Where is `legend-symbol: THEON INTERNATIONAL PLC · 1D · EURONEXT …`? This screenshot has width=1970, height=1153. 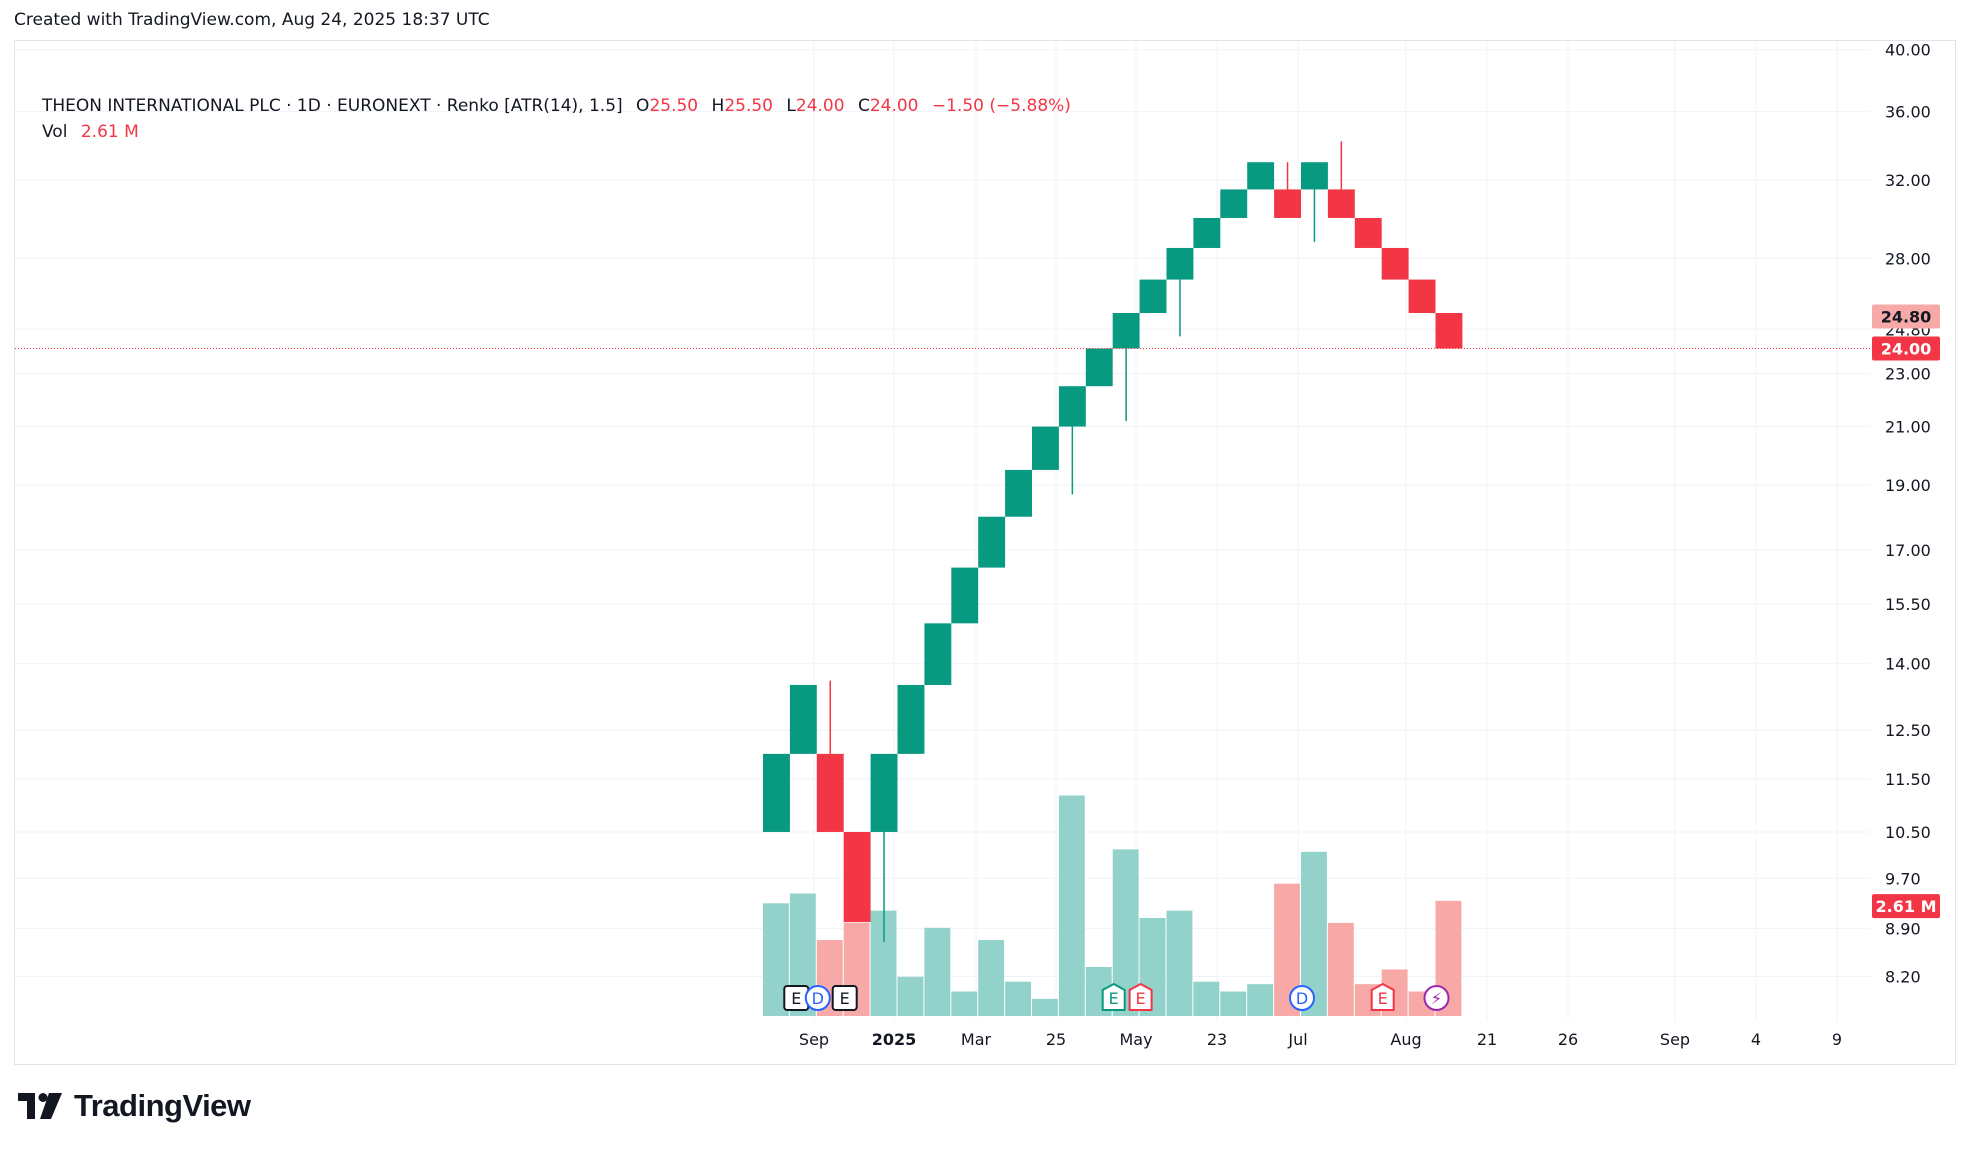 legend-symbol: THEON INTERNATIONAL PLC · 1D · EURONEXT … is located at coordinates (332, 106).